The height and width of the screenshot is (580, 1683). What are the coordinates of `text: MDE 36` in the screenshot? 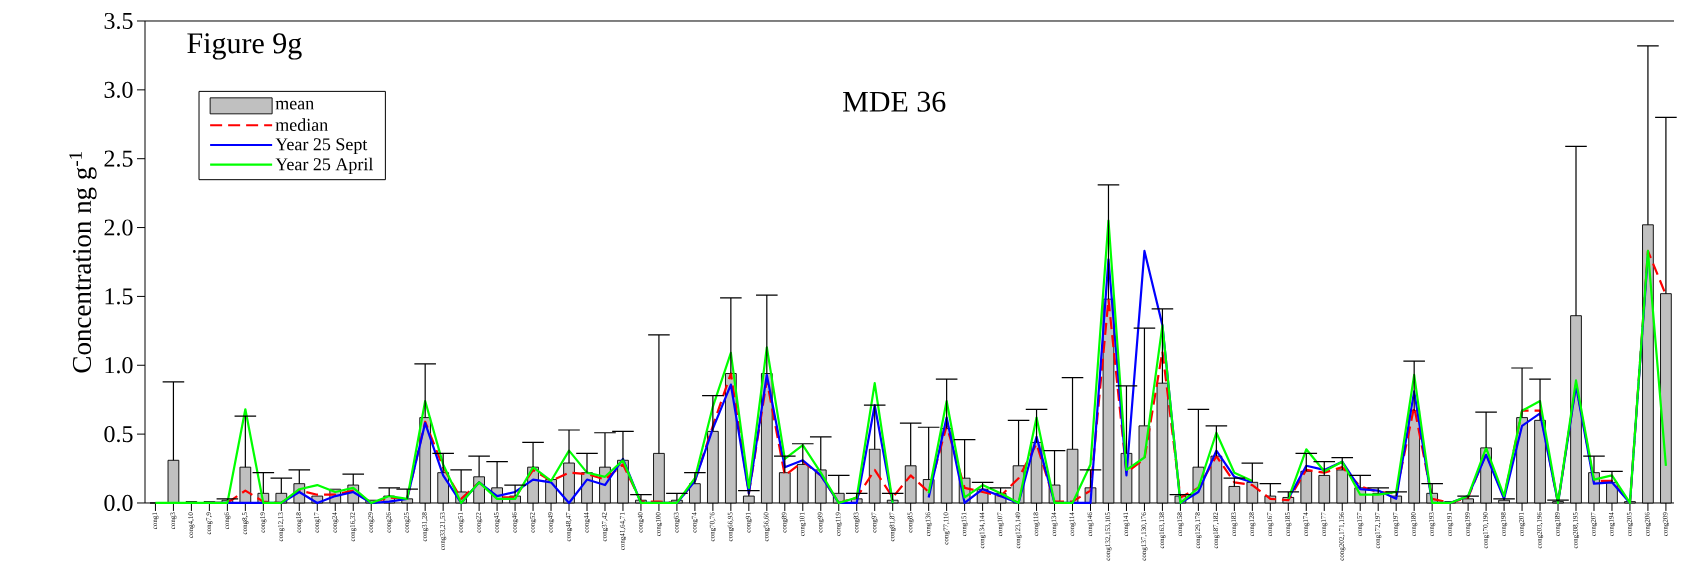 It's located at (894, 101).